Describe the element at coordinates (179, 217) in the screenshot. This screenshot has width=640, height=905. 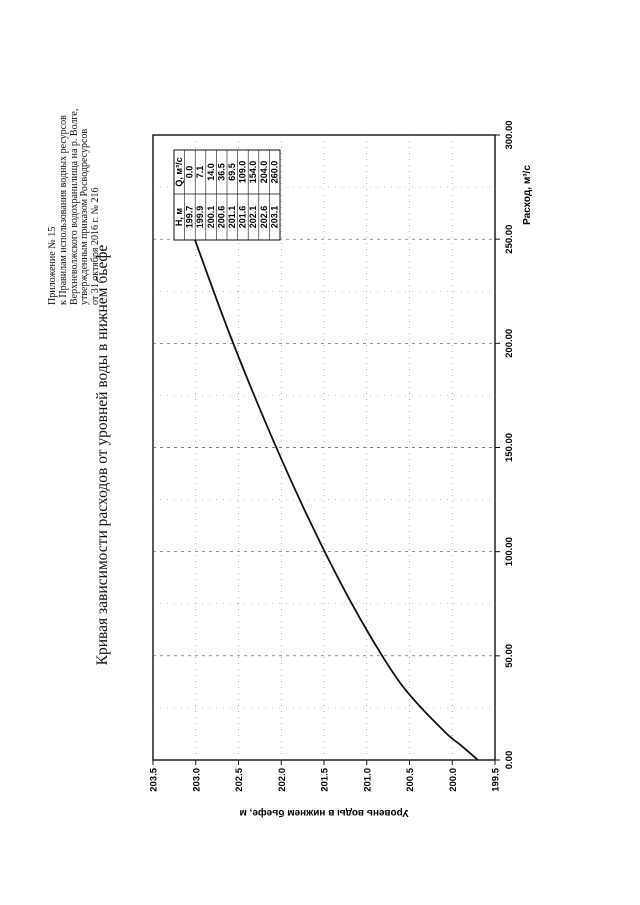
I see `table-header-cell: Н, м` at that location.